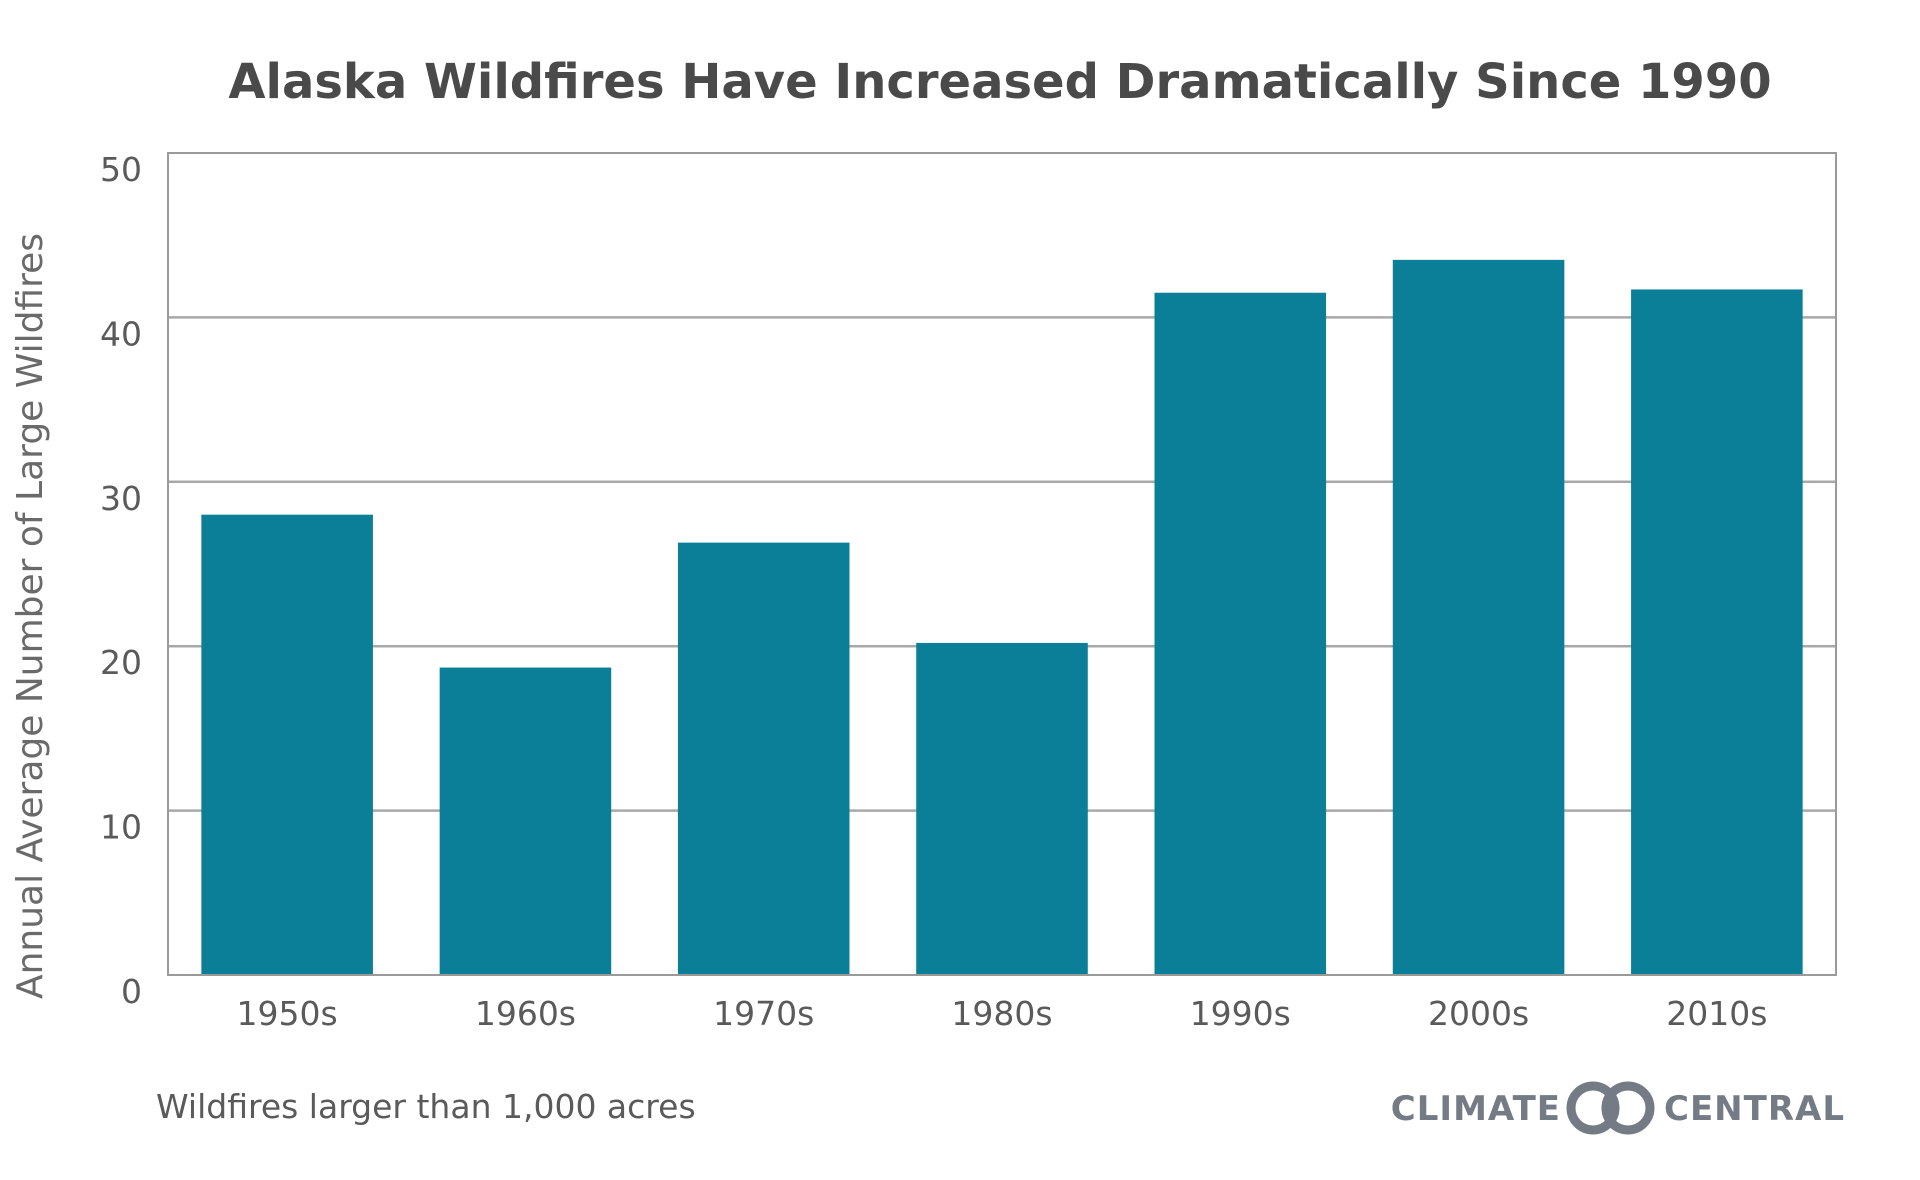 This screenshot has height=1180, width=1920. I want to click on x-tick-label-1970s: 1970s, so click(763, 1013).